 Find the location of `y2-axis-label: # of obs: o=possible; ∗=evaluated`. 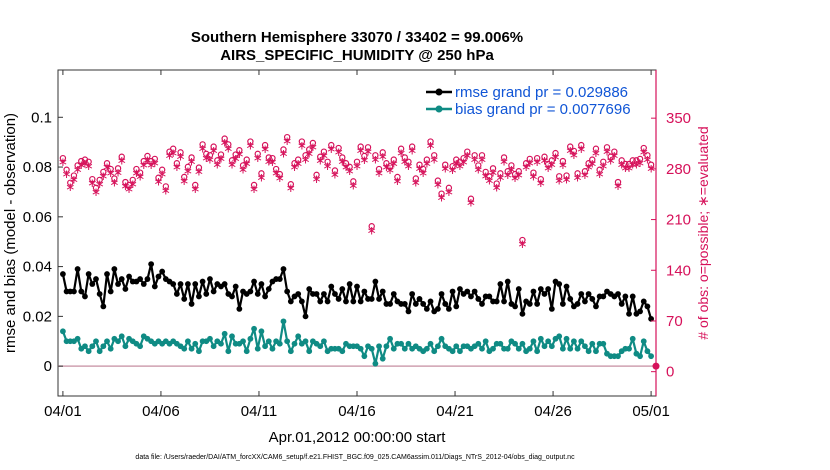

y2-axis-label: # of obs: o=possible; ∗=evaluated is located at coordinates (703, 232).